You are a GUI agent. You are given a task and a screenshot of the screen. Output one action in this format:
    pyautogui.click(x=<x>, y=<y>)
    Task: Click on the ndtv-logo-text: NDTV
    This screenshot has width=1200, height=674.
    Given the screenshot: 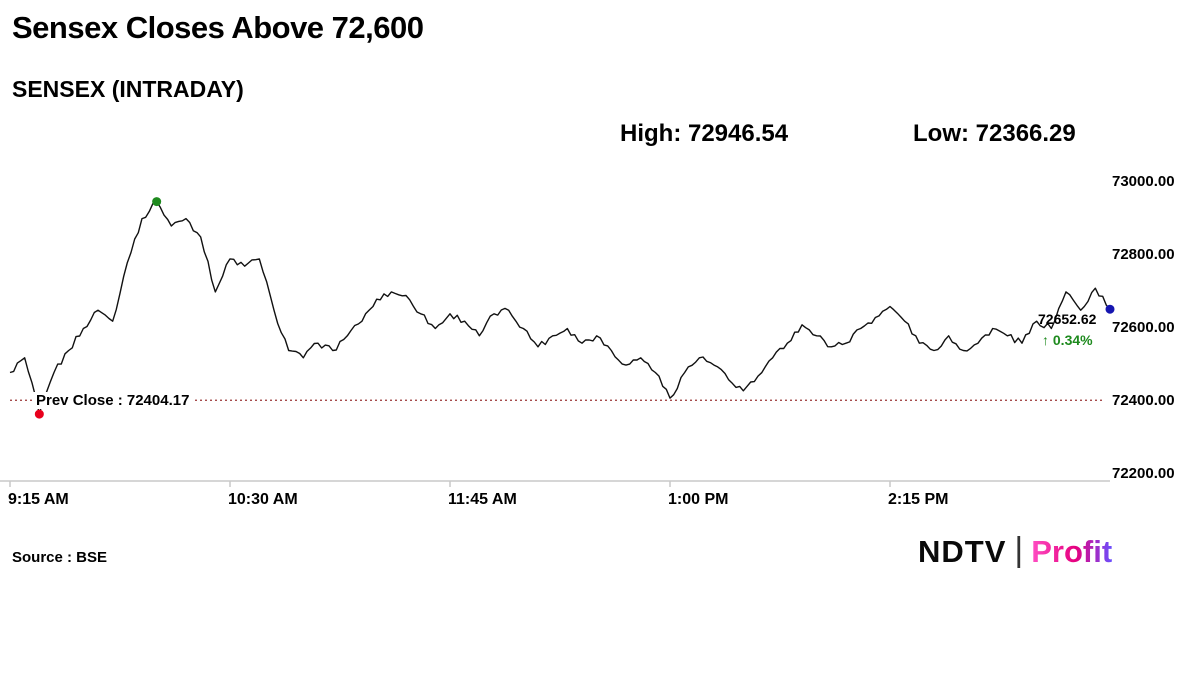 What is the action you would take?
    pyautogui.click(x=962, y=551)
    